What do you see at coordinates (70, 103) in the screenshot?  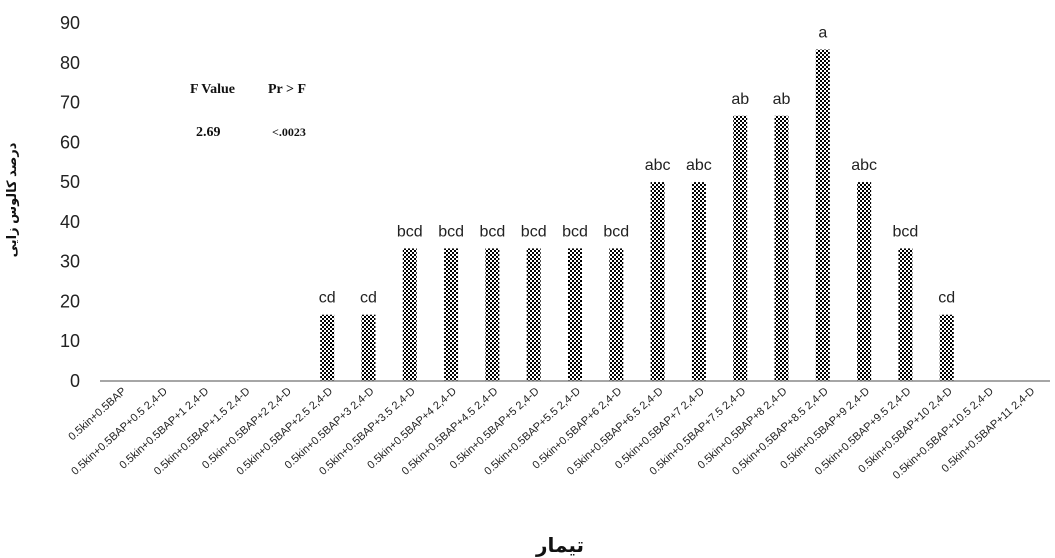 I see `y-tick-label: 70` at bounding box center [70, 103].